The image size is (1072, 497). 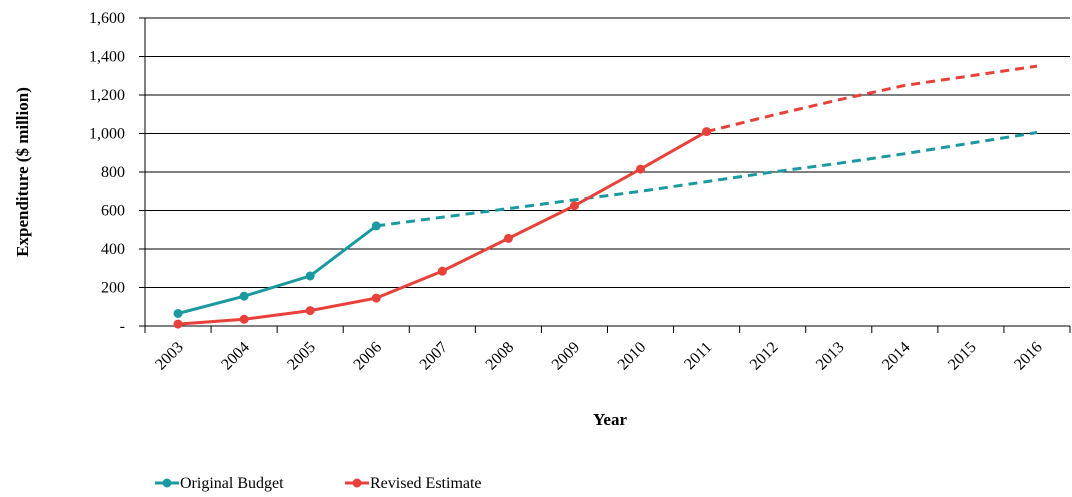 I want to click on revised-estimate-legend-label: Revised Estimate, so click(x=426, y=483).